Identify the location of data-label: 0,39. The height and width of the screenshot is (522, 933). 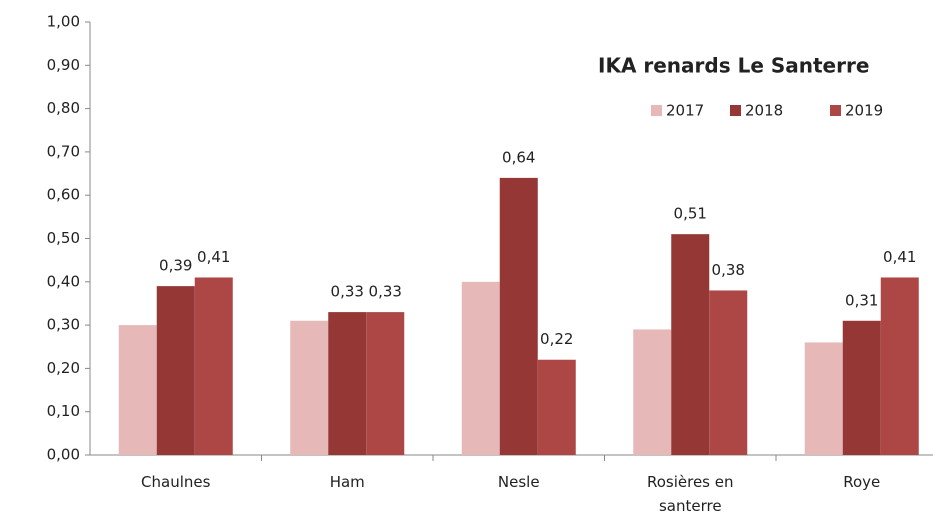
(175, 266).